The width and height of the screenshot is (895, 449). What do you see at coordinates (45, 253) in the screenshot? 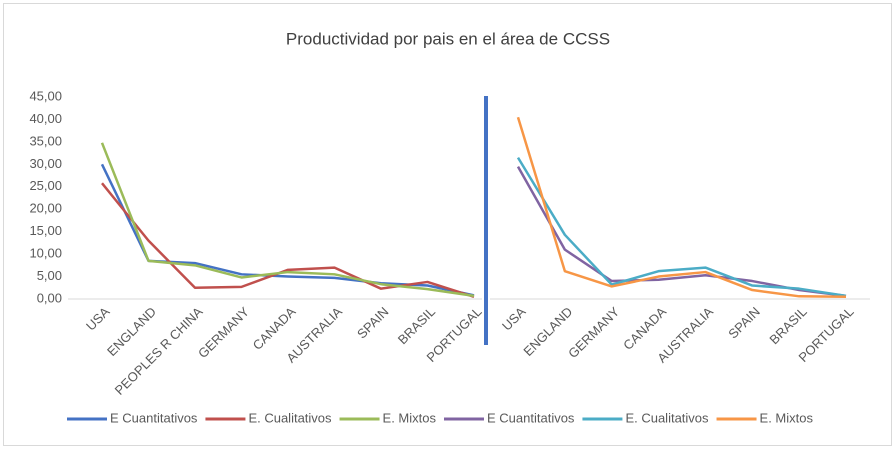
I see `y-tick-label: 10,00` at bounding box center [45, 253].